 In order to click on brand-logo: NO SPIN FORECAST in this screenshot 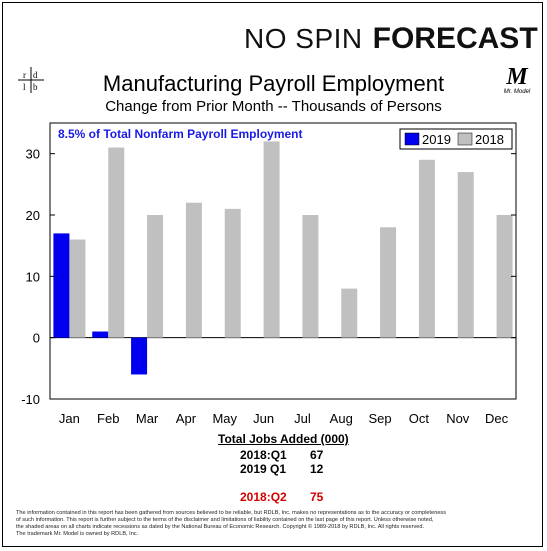, I will do `click(391, 39)`.